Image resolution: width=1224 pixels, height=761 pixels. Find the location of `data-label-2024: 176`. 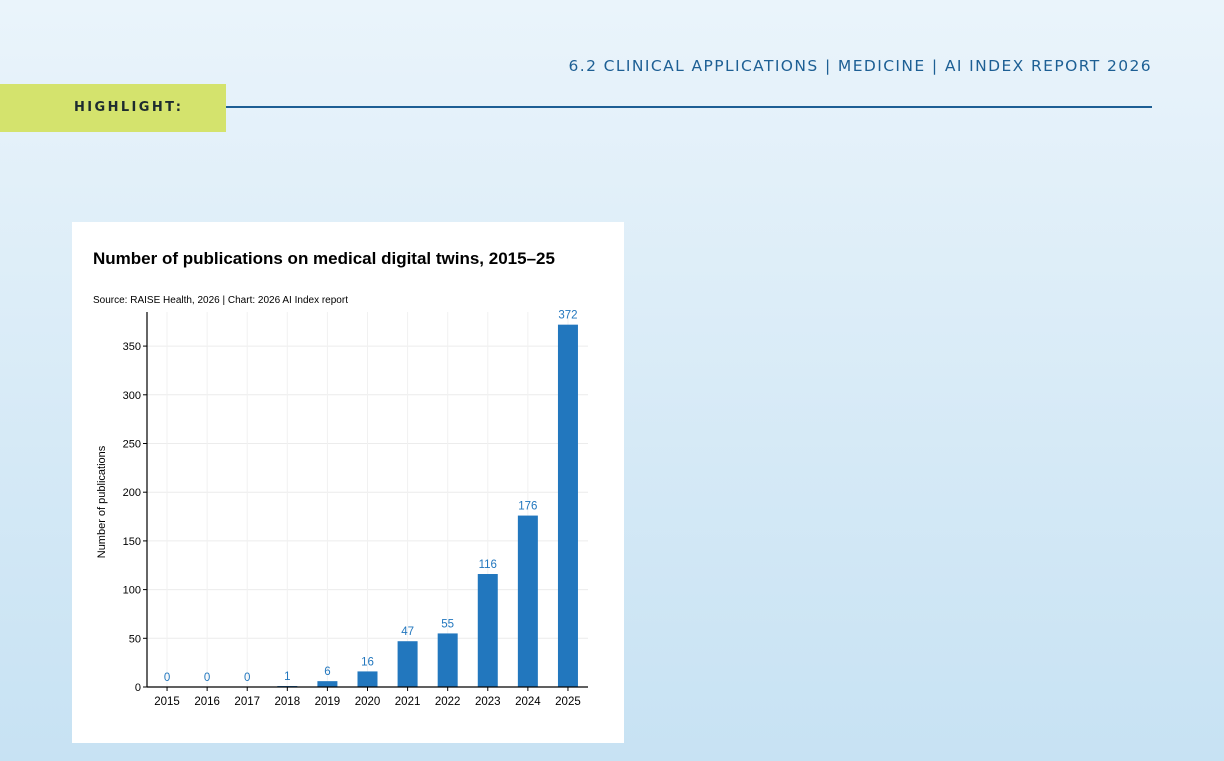

data-label-2024: 176 is located at coordinates (527, 507).